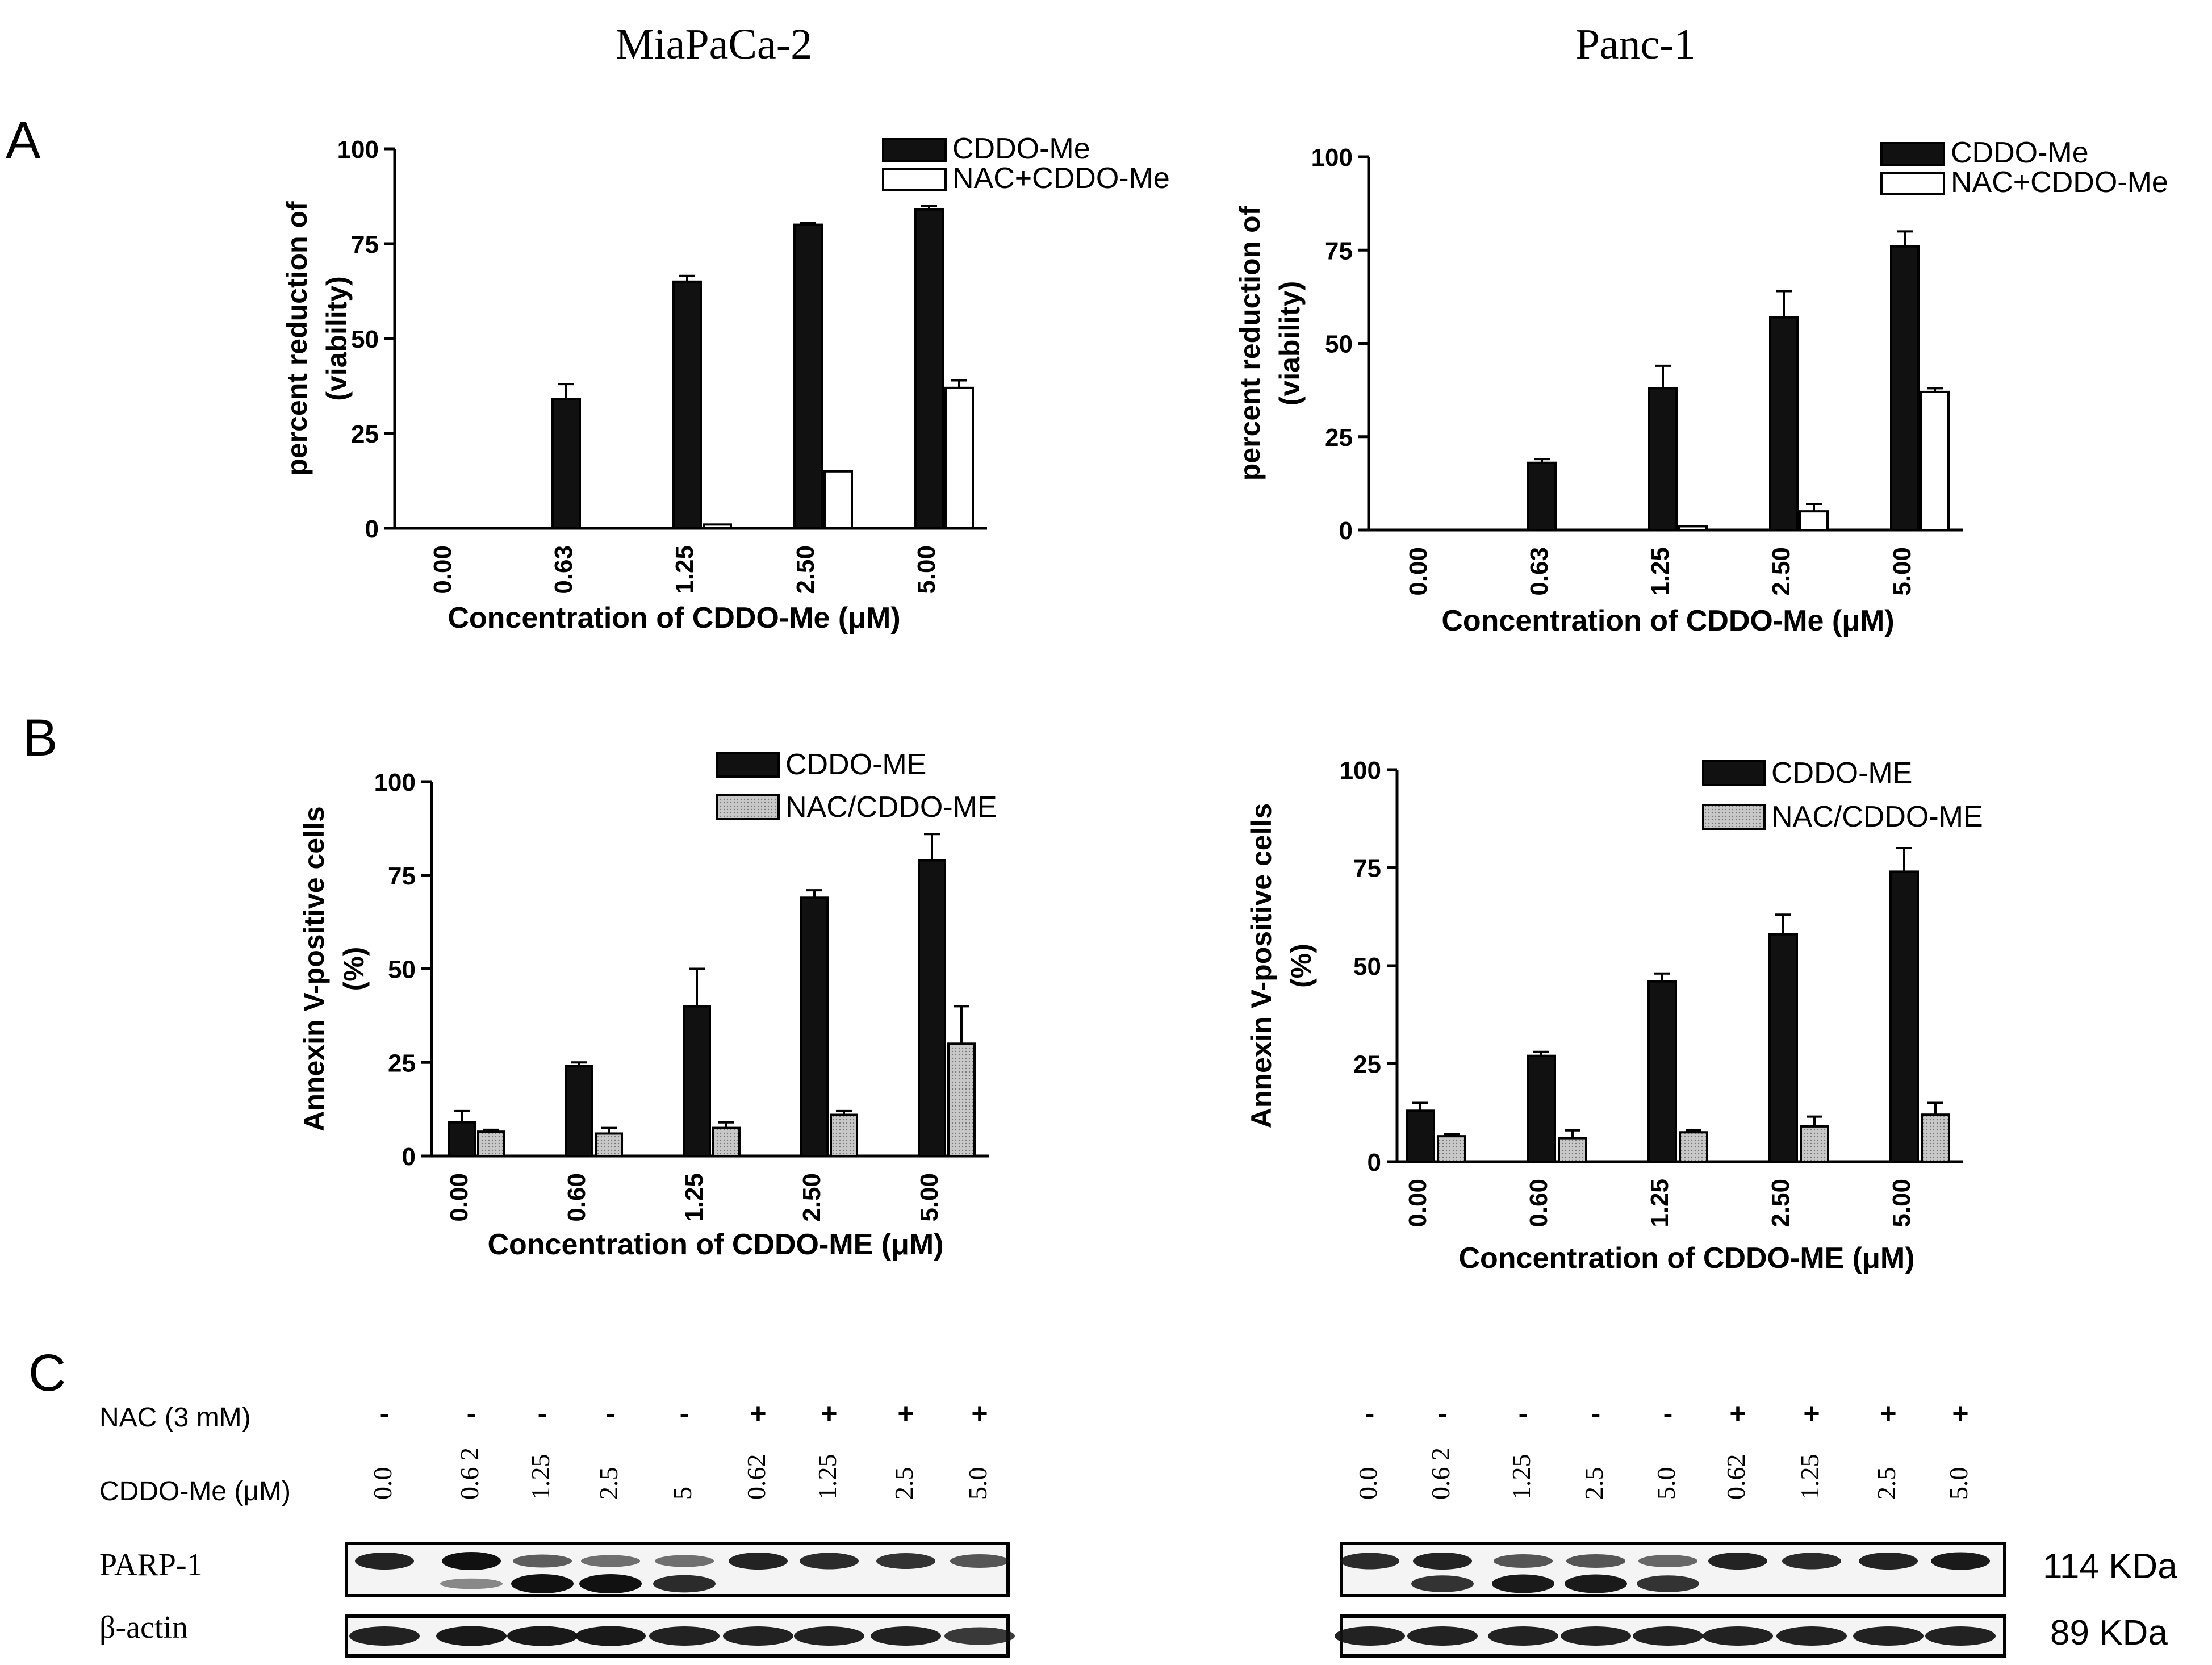 This screenshot has width=2212, height=1665. Describe the element at coordinates (151, 1565) in the screenshot. I see `blot-label-parp: PARP-1` at that location.